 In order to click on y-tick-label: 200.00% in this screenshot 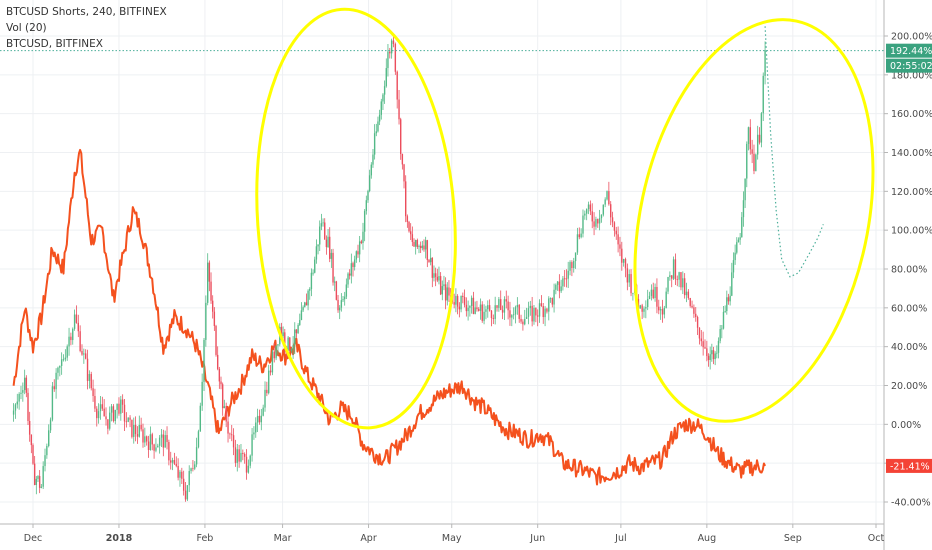, I will do `click(911, 37)`.